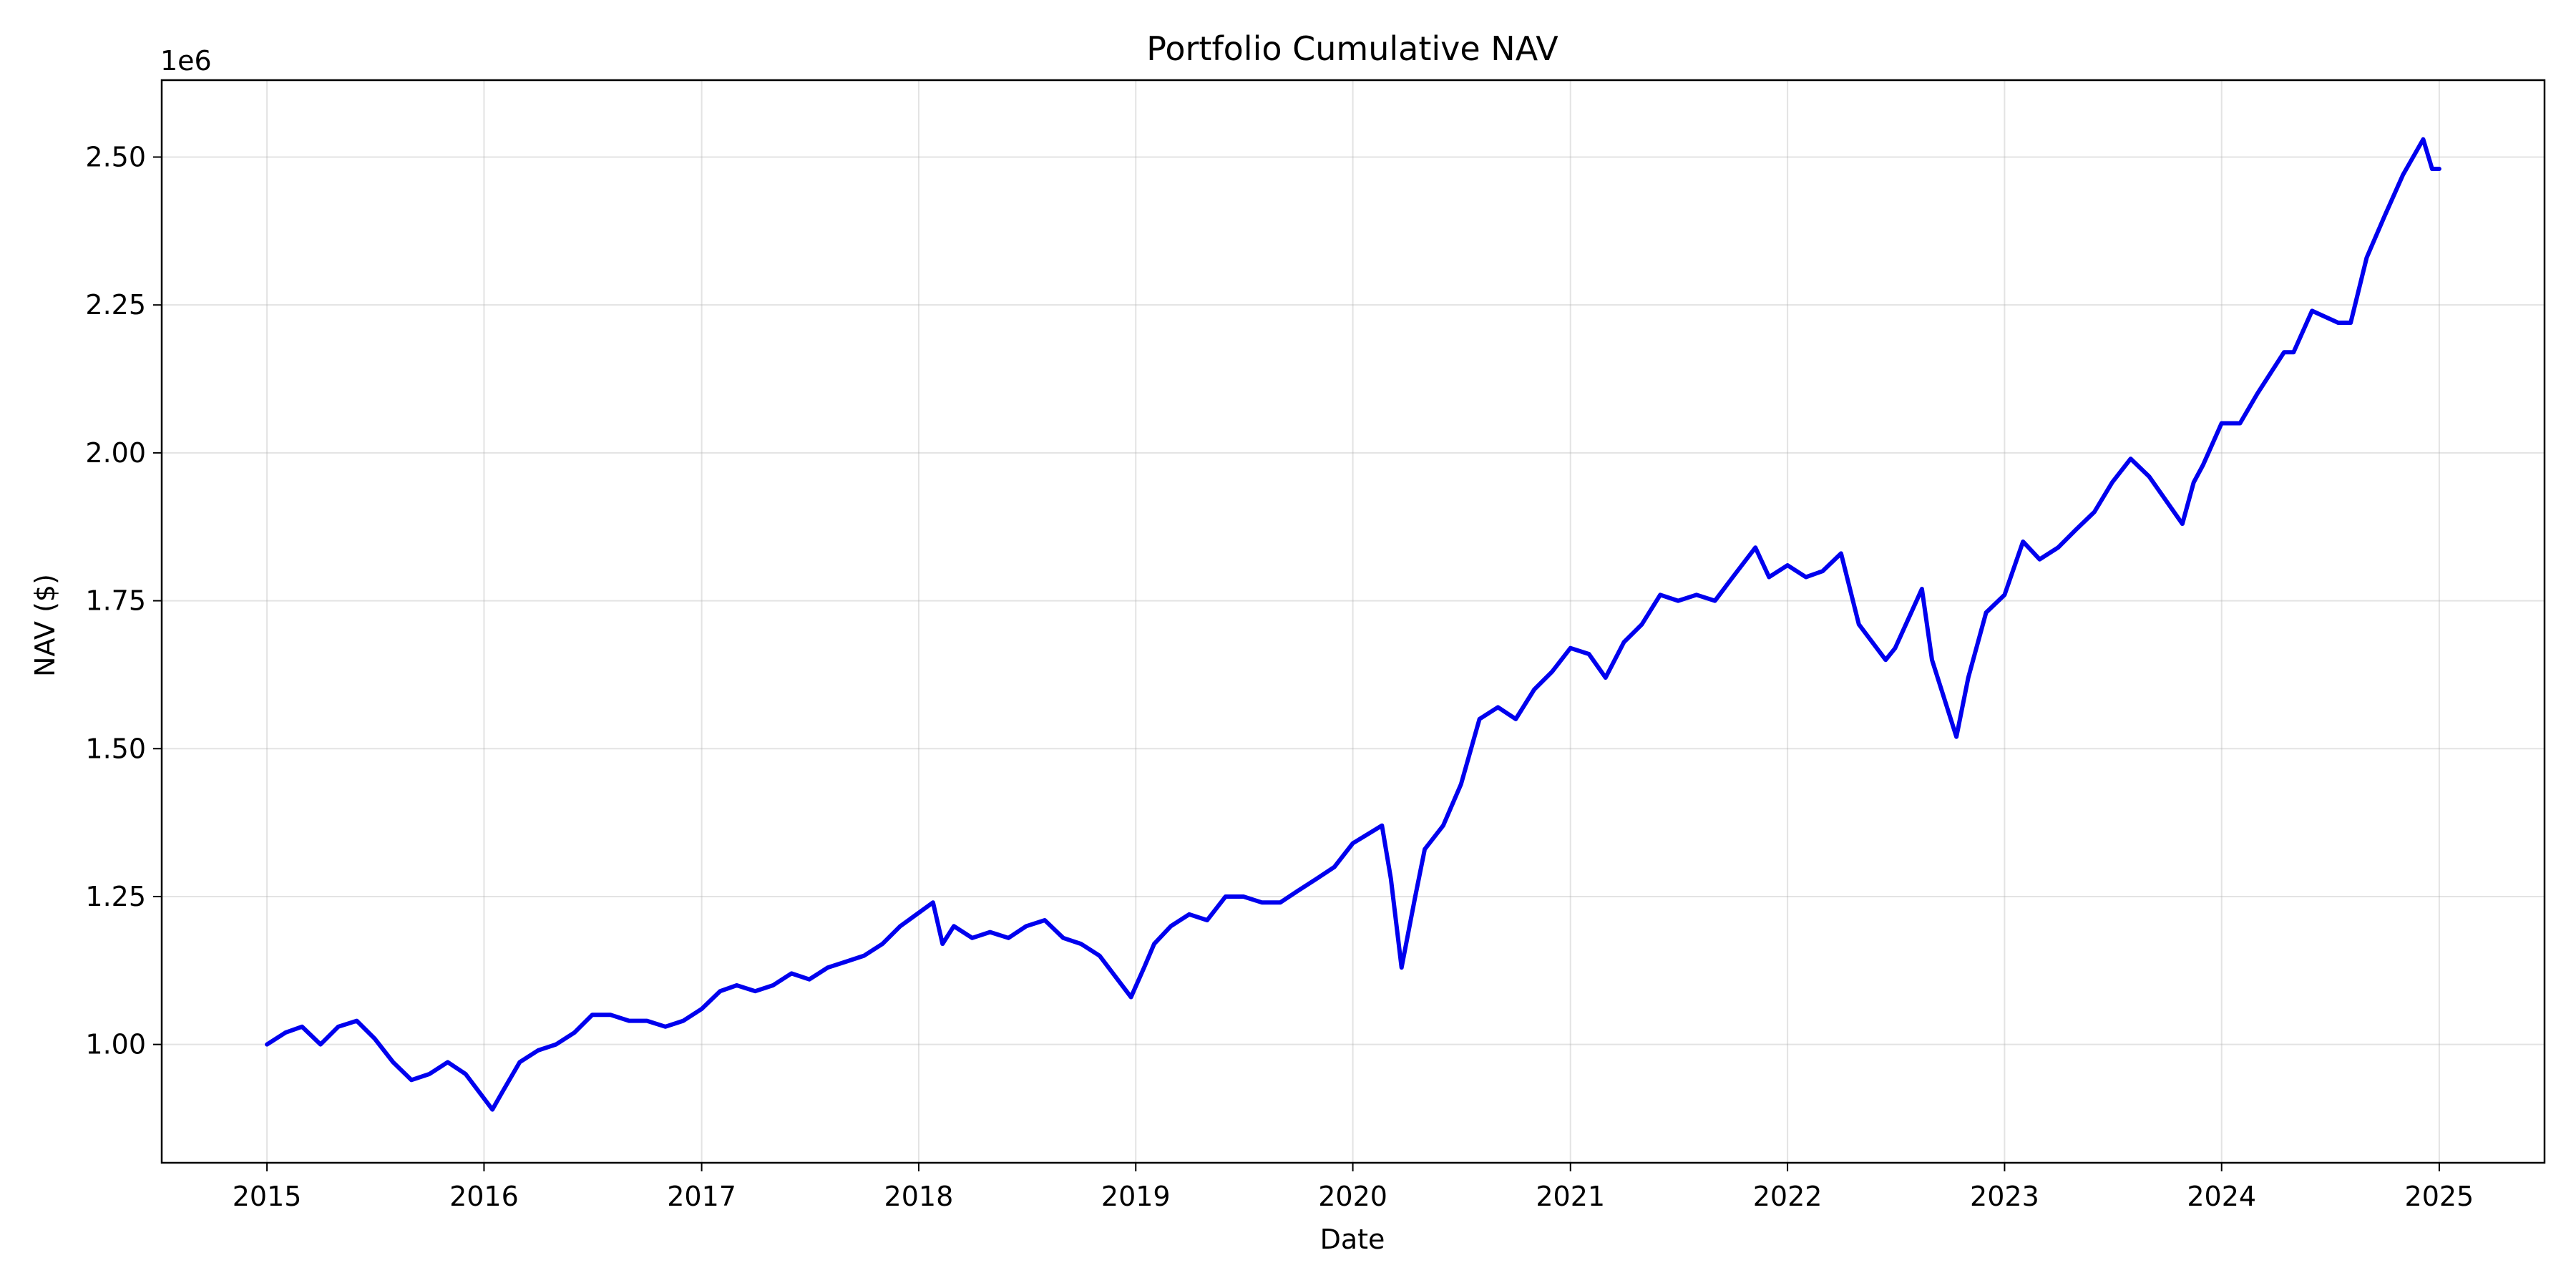  I want to click on x-tick-label: 2024, so click(2221, 1196).